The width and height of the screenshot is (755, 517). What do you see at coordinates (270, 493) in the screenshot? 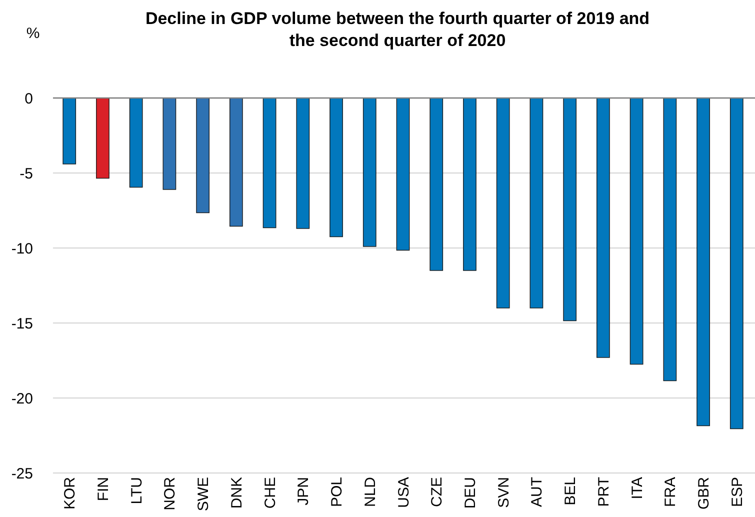
I see `x-tick-label: CHE` at bounding box center [270, 493].